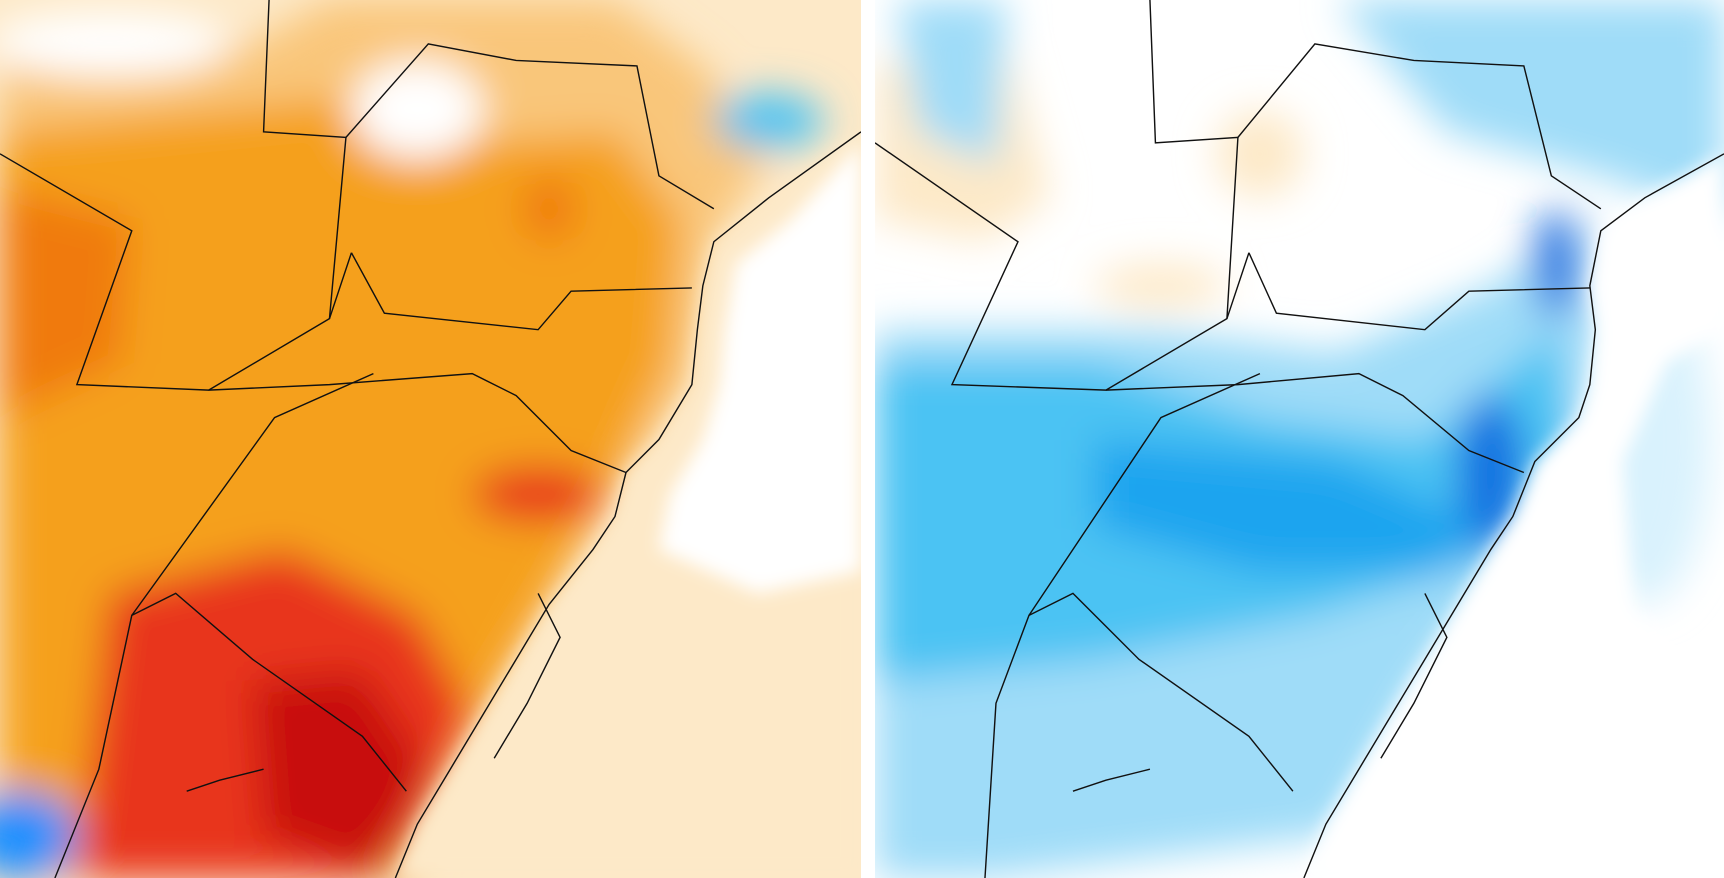 This screenshot has height=878, width=1724. I want to click on left-ocean-neutral, so click(759, 368).